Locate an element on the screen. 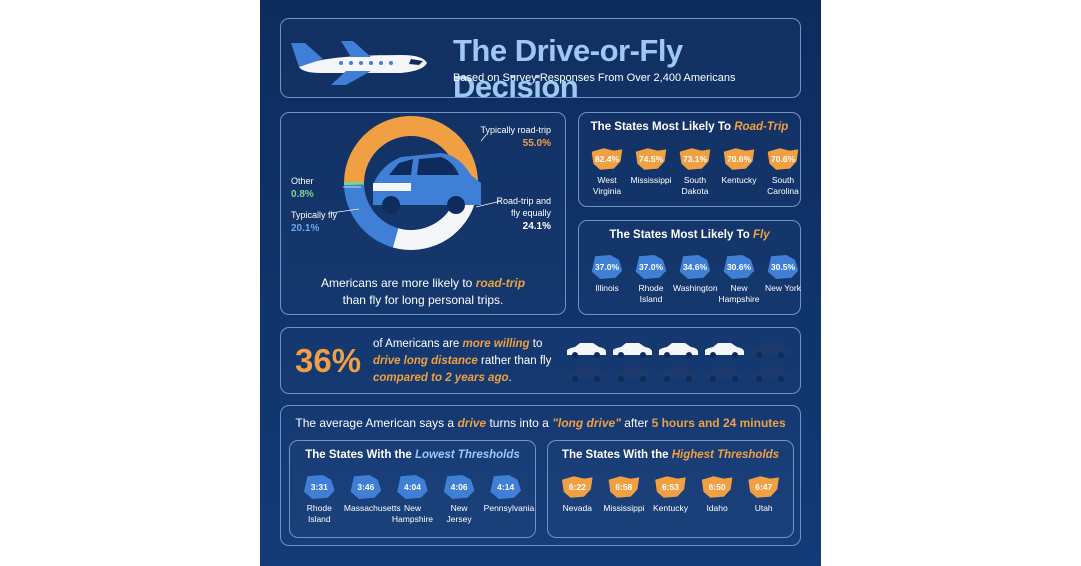 This screenshot has height=566, width=1081. label-equal: Road-trip and fly equally 24.1% is located at coordinates (523, 214).